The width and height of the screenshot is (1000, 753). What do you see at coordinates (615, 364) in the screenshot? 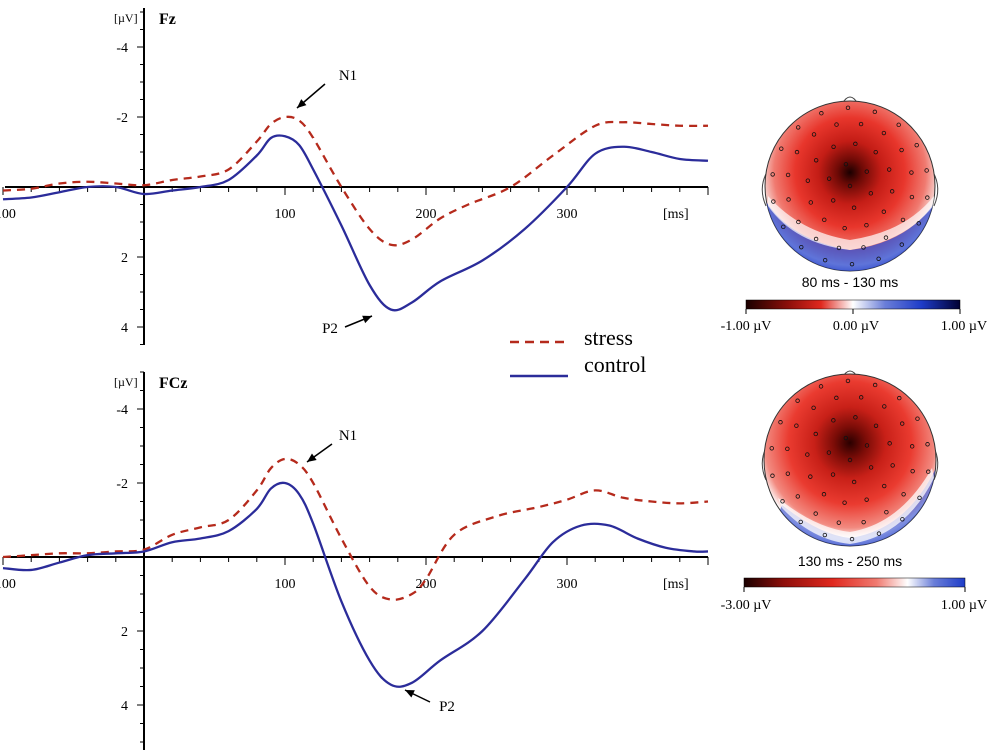
I see `legend-control-label: control` at bounding box center [615, 364].